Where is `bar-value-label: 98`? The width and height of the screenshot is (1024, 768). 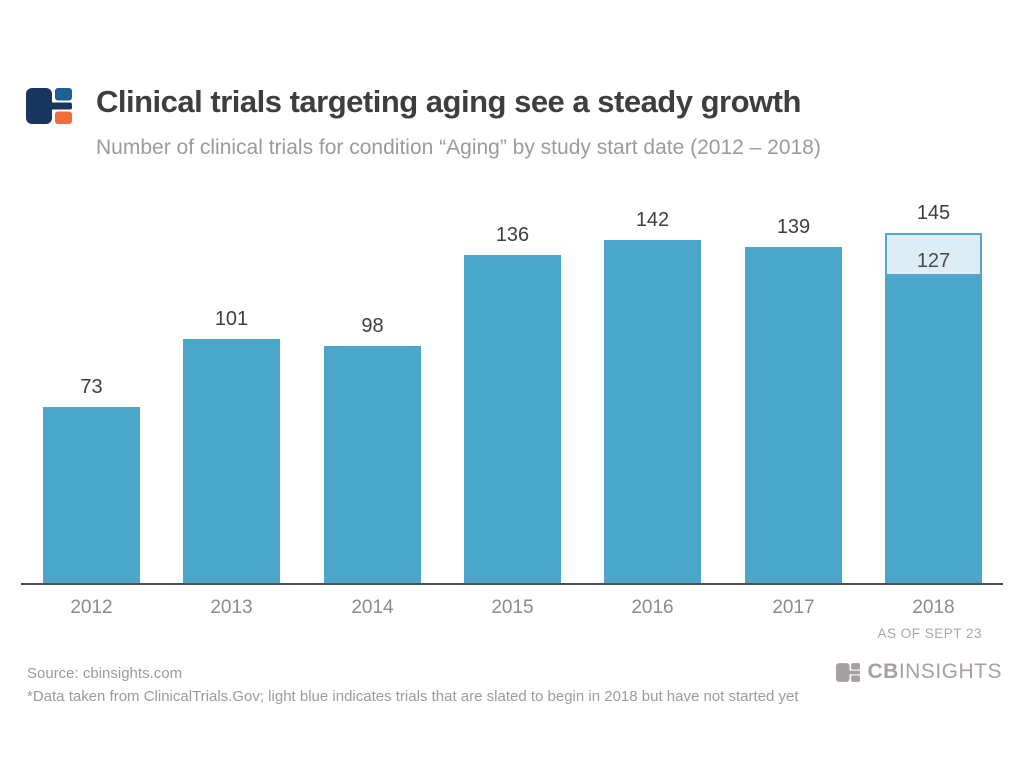 bar-value-label: 98 is located at coordinates (372, 326).